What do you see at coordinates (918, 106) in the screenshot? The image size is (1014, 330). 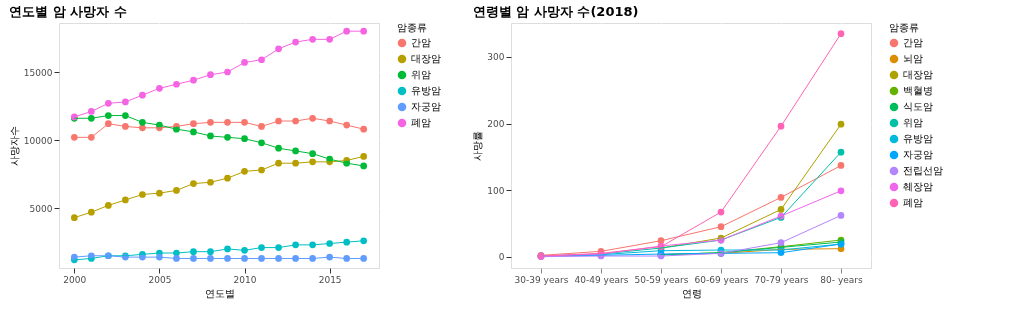 I see `legend-label: 식도암` at bounding box center [918, 106].